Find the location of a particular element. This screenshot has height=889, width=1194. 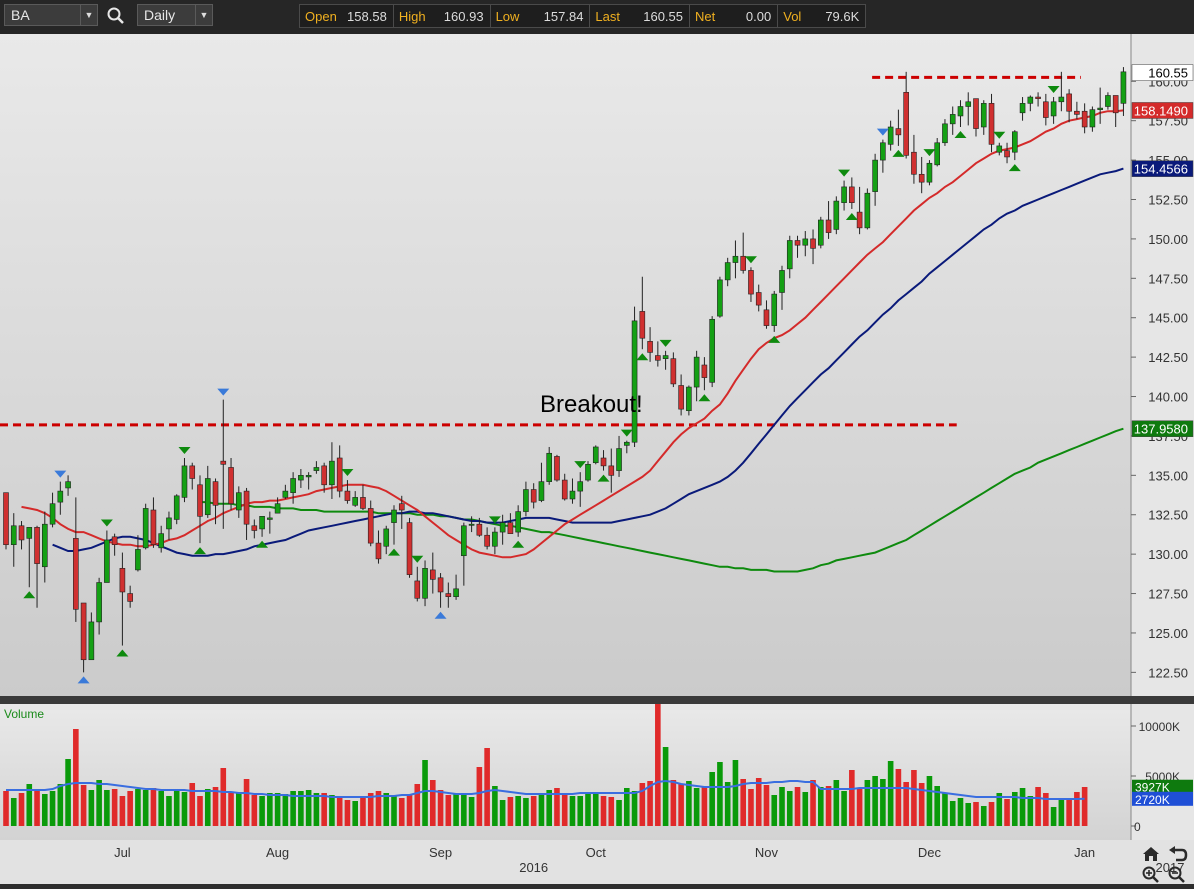

quote-label: Net is located at coordinates (705, 16).